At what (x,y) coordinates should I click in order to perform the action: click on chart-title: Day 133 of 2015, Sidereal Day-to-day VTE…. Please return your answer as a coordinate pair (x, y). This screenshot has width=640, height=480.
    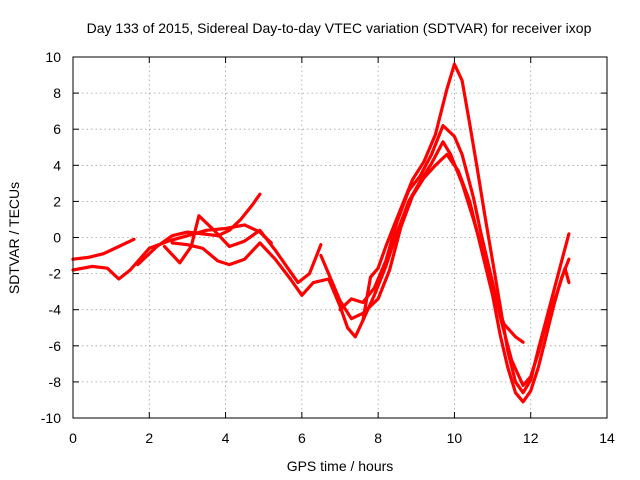
    Looking at the image, I should click on (339, 28).